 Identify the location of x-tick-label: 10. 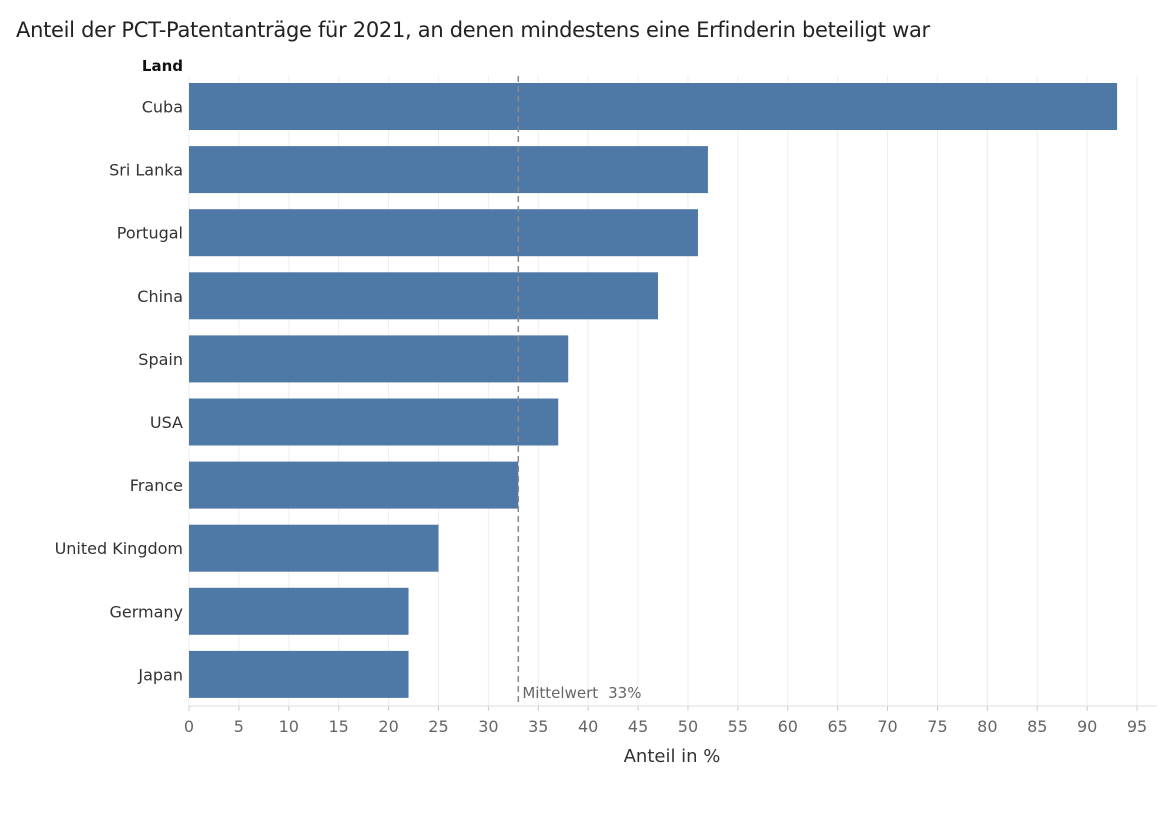
(289, 726).